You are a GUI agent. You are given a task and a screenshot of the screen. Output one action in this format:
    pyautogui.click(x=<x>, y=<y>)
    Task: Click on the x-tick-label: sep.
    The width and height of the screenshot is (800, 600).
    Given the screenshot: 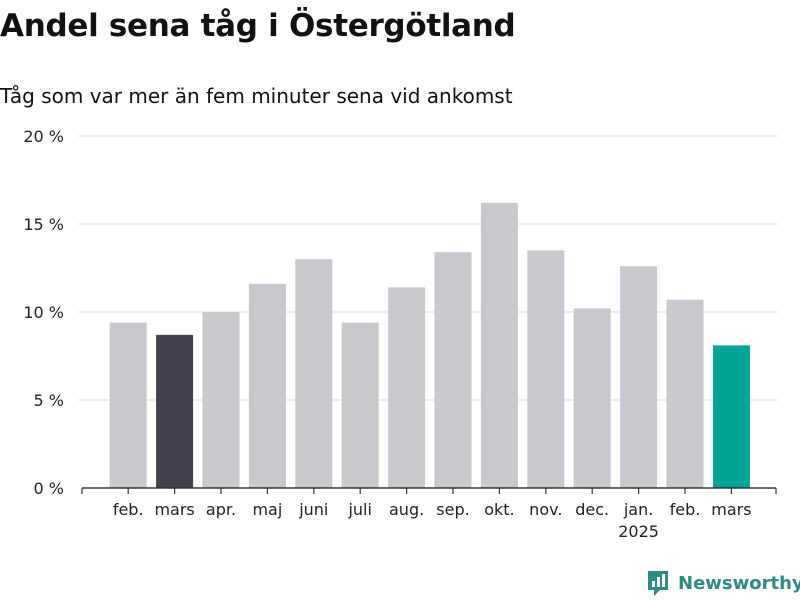 What is the action you would take?
    pyautogui.click(x=452, y=509)
    